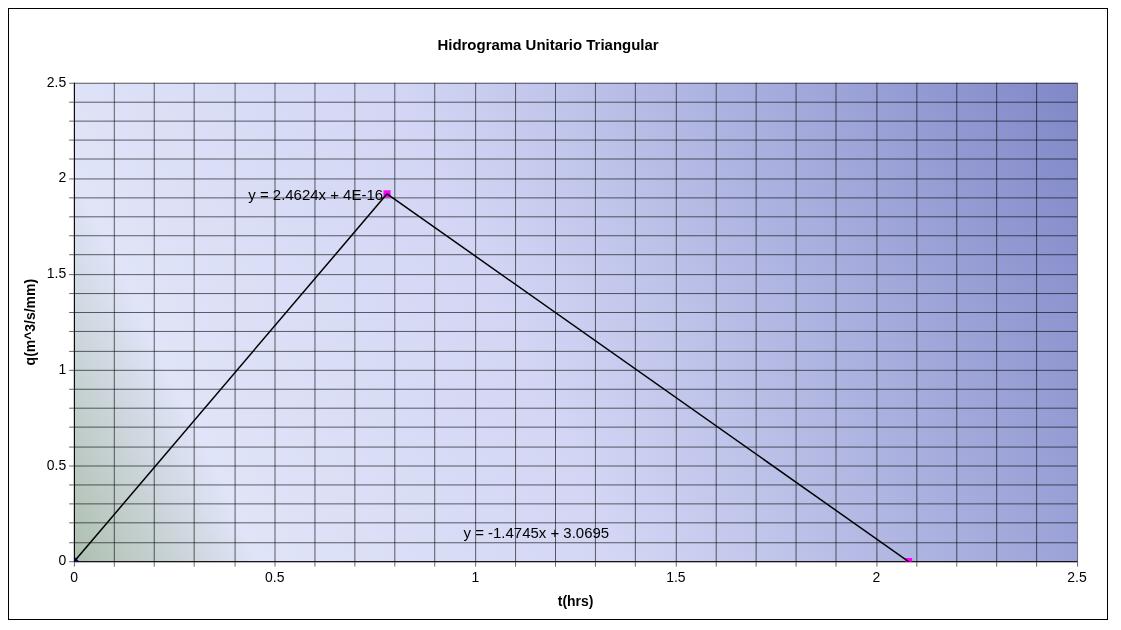 This screenshot has width=1121, height=630. Describe the element at coordinates (56, 273) in the screenshot. I see `y-tick-label: 1.5` at that location.